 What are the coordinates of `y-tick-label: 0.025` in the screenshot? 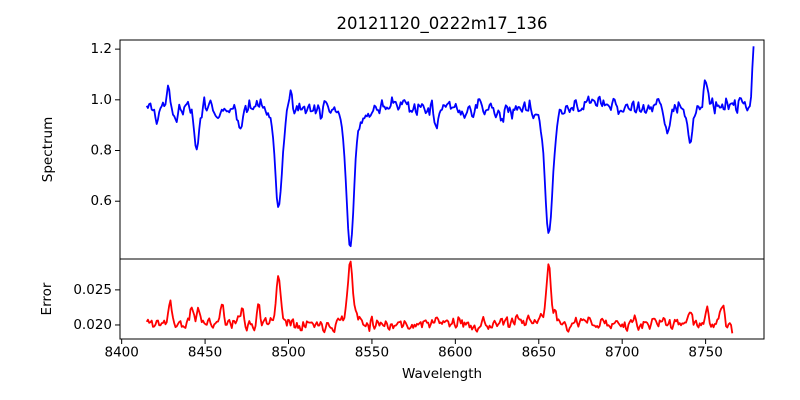 It's located at (92, 290).